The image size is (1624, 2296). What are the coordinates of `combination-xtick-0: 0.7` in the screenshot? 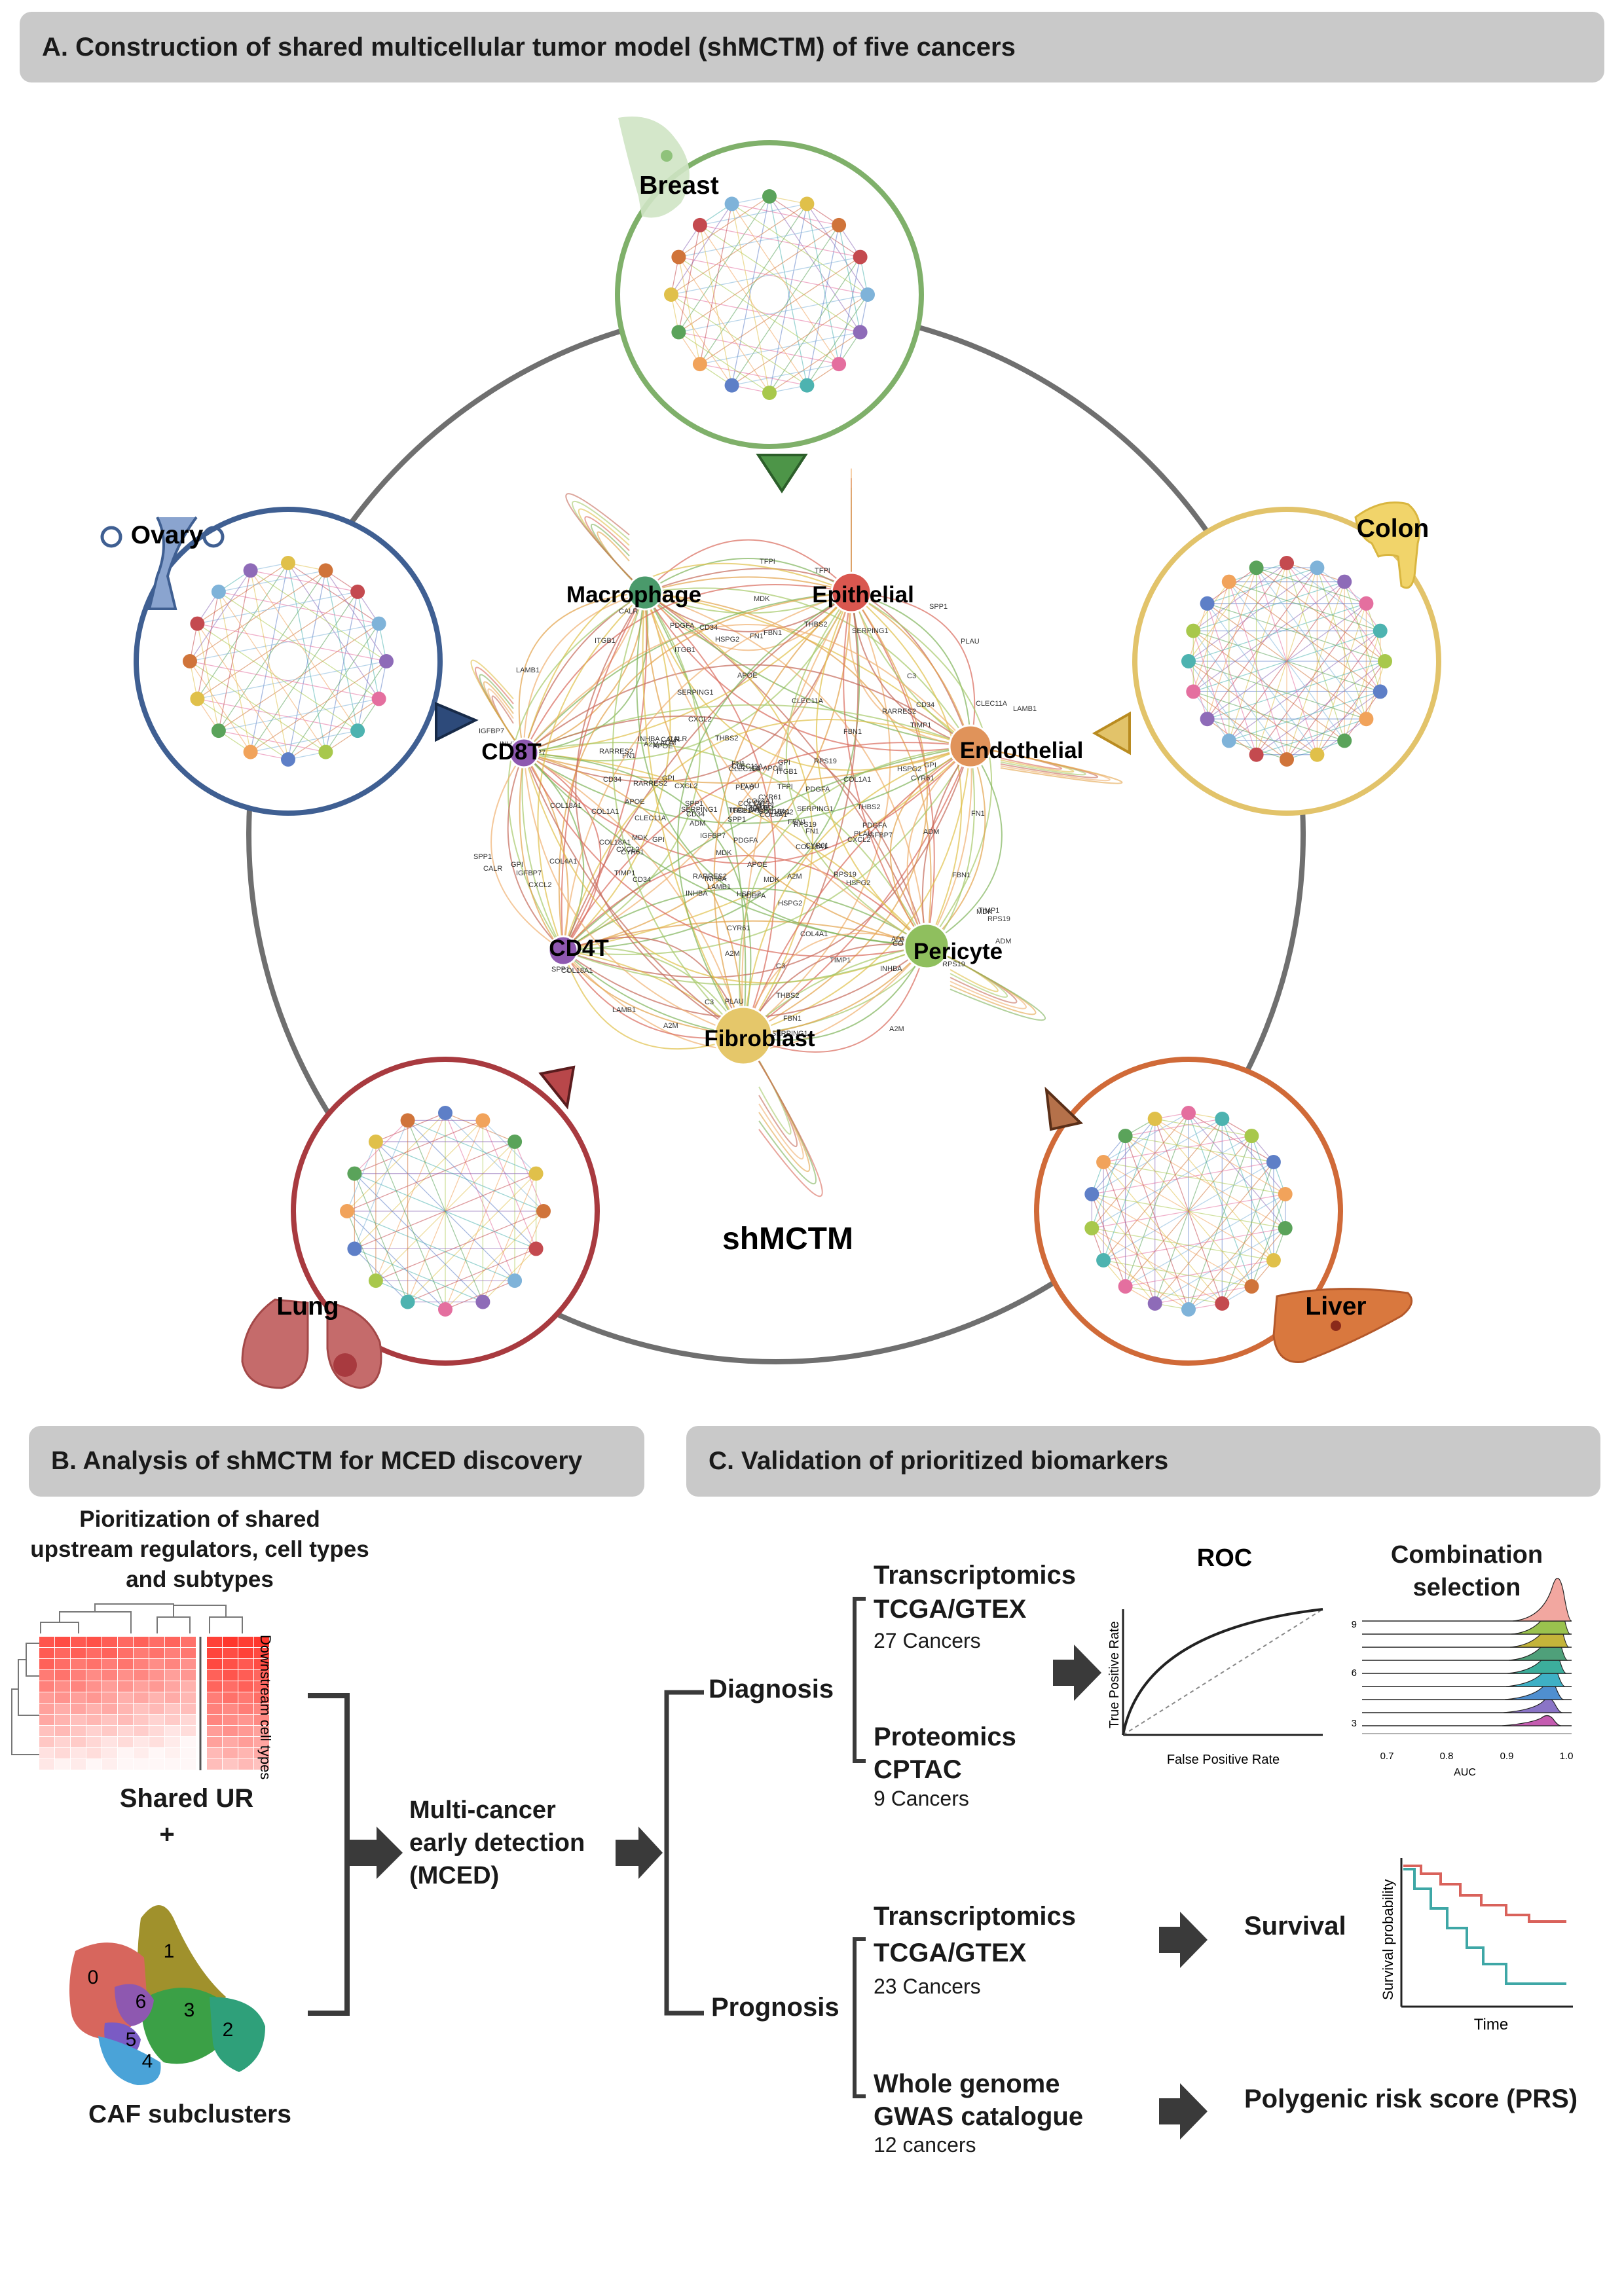 It's located at (1387, 1756).